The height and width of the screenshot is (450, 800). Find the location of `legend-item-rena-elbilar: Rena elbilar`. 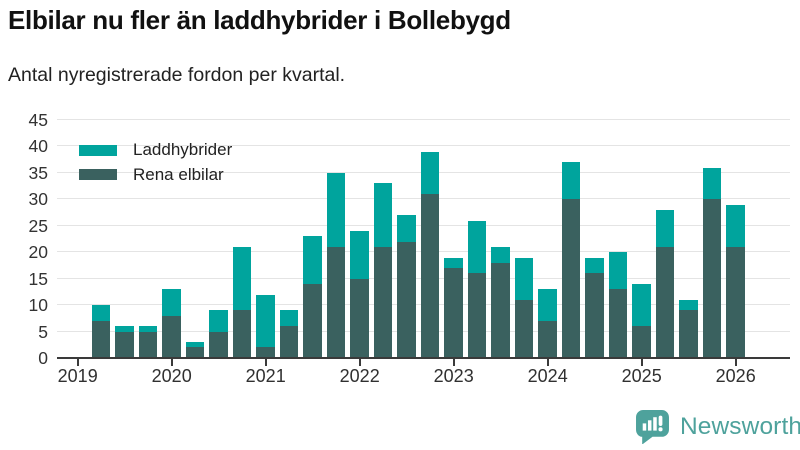

legend-item-rena-elbilar: Rena elbilar is located at coordinates (155, 175).